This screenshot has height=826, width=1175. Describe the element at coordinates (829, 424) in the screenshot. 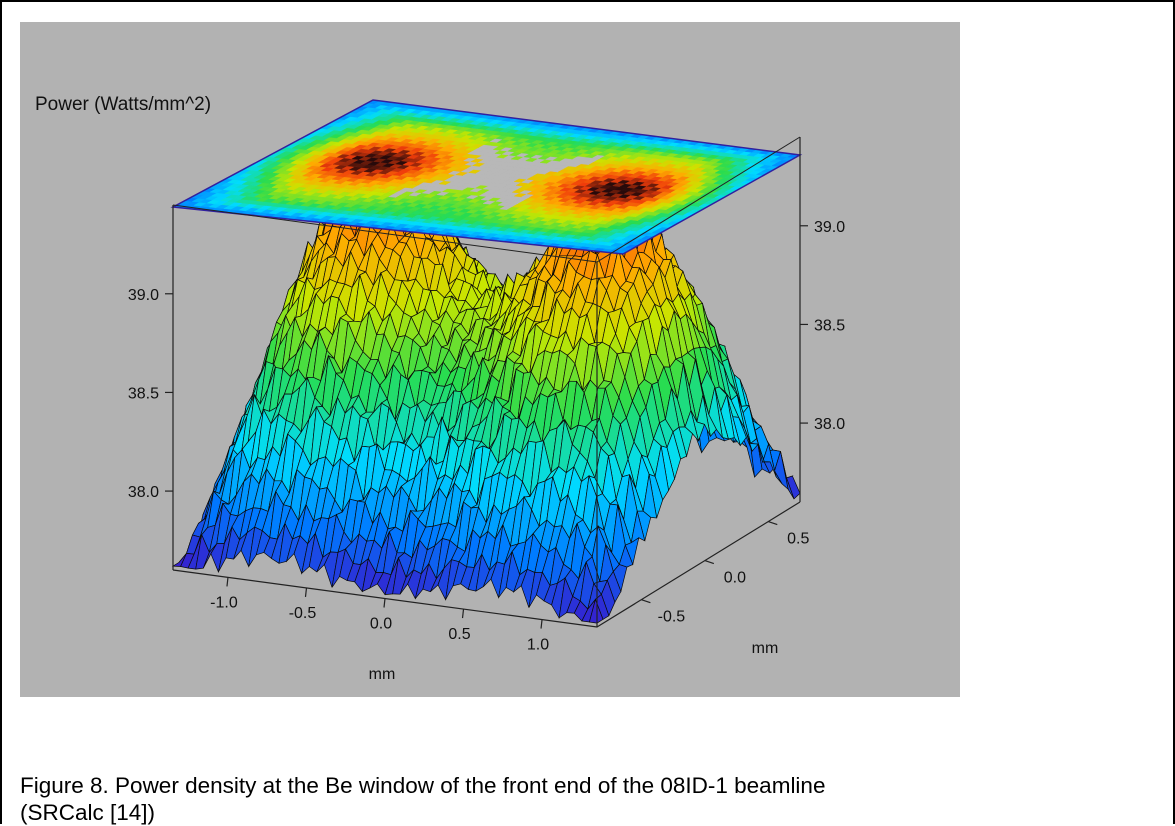

I see `z-tick-label-right: 38.0` at that location.